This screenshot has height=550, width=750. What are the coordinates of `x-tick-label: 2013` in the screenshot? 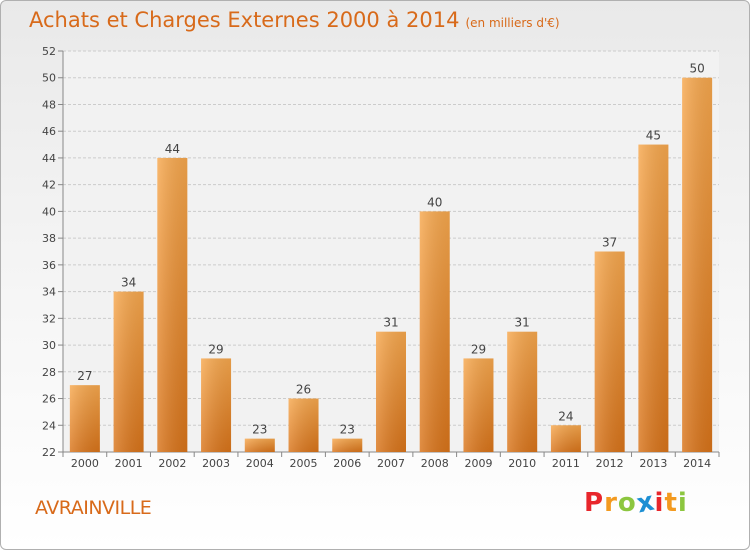 It's located at (653, 463).